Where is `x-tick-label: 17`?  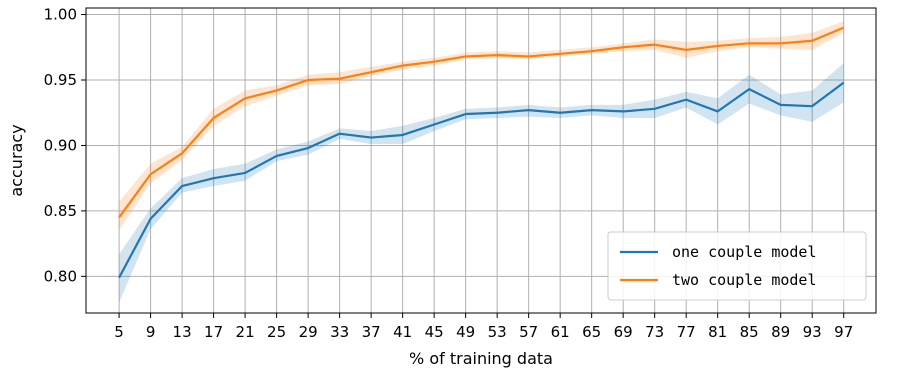
x-tick-label: 17 is located at coordinates (213, 332).